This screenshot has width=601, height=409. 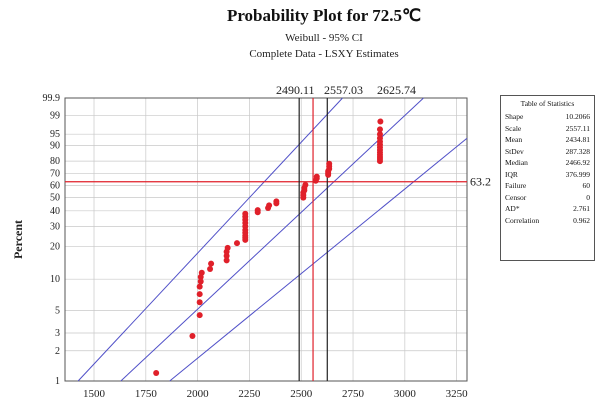 What do you see at coordinates (514, 139) in the screenshot?
I see `statistics-label: Mean` at bounding box center [514, 139].